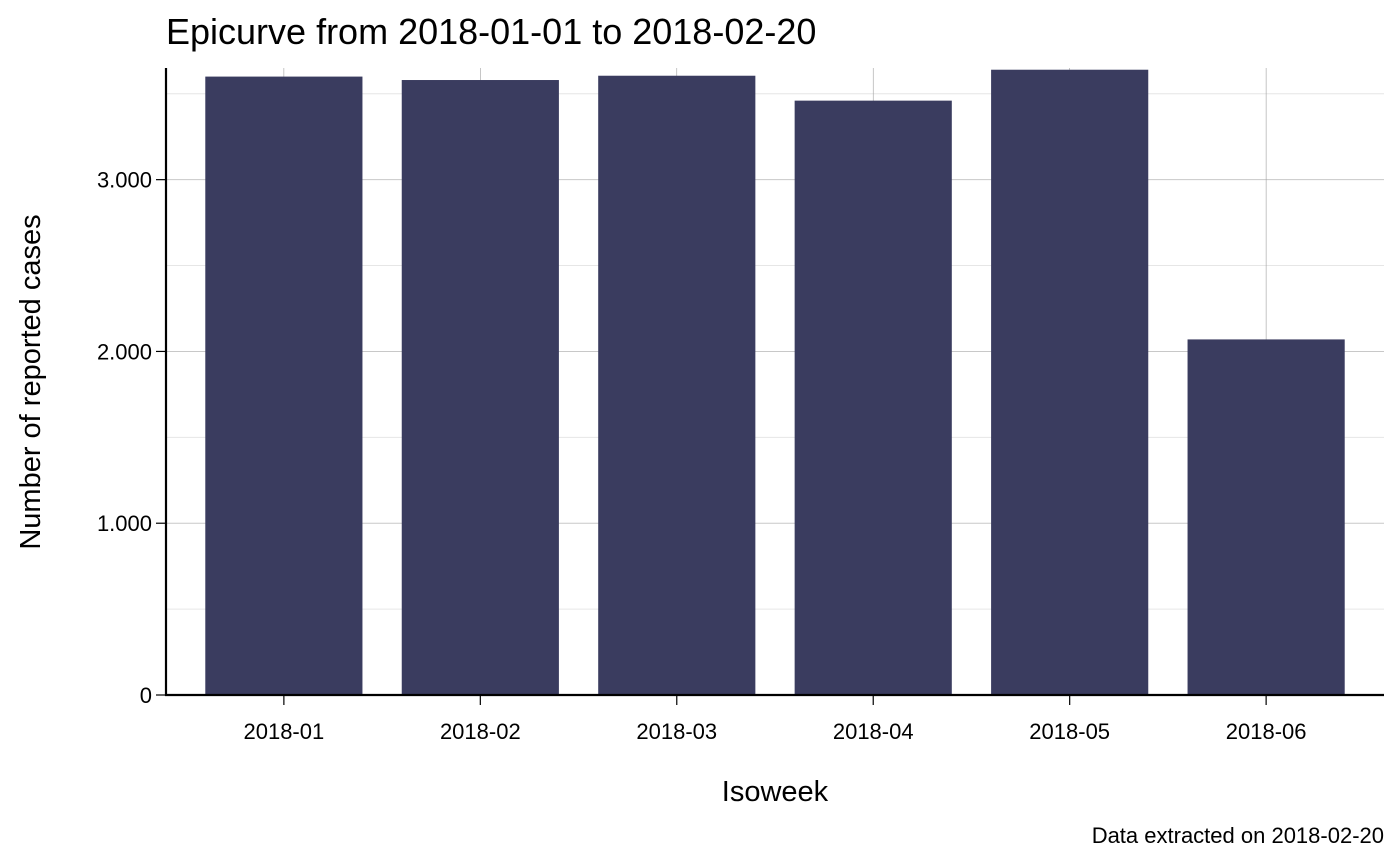 This screenshot has height=865, width=1400. I want to click on x-tick-label: 2018-02, so click(480, 731).